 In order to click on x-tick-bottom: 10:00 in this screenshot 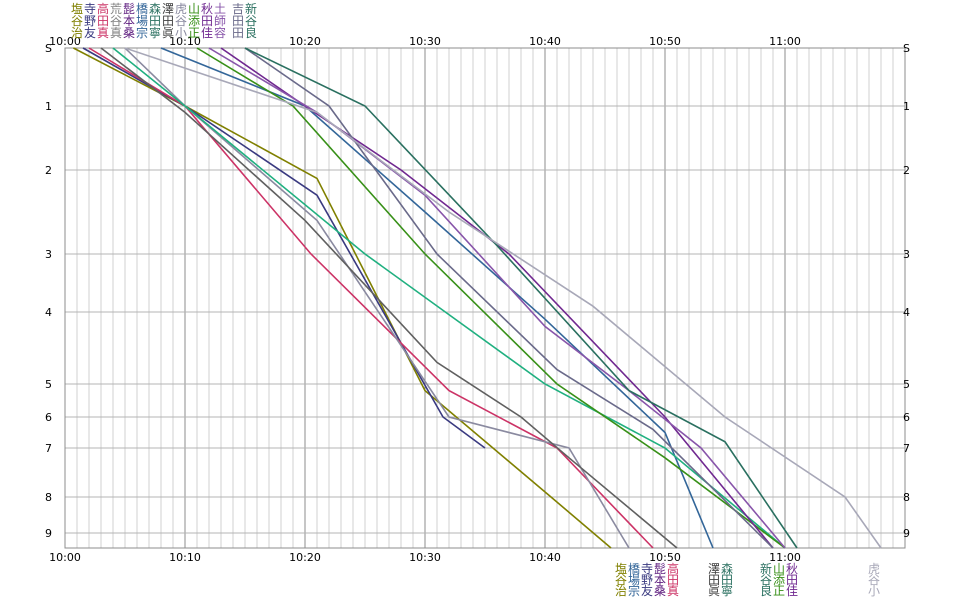, I will do `click(65, 557)`.